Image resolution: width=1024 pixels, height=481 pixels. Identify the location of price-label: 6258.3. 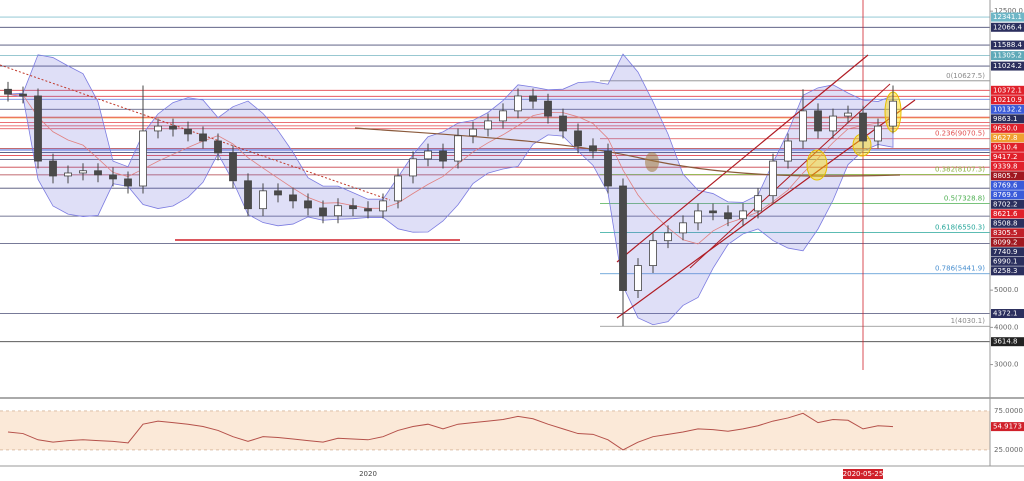
(1005, 271).